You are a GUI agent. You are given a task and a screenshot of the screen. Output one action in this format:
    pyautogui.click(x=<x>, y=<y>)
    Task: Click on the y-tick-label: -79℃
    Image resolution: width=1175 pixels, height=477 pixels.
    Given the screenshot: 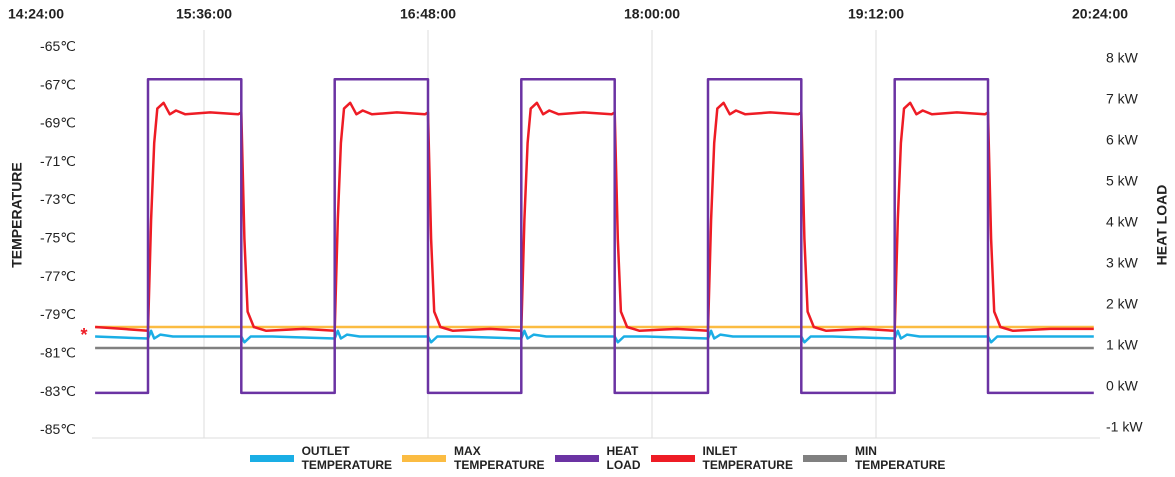 What is the action you would take?
    pyautogui.click(x=58, y=314)
    